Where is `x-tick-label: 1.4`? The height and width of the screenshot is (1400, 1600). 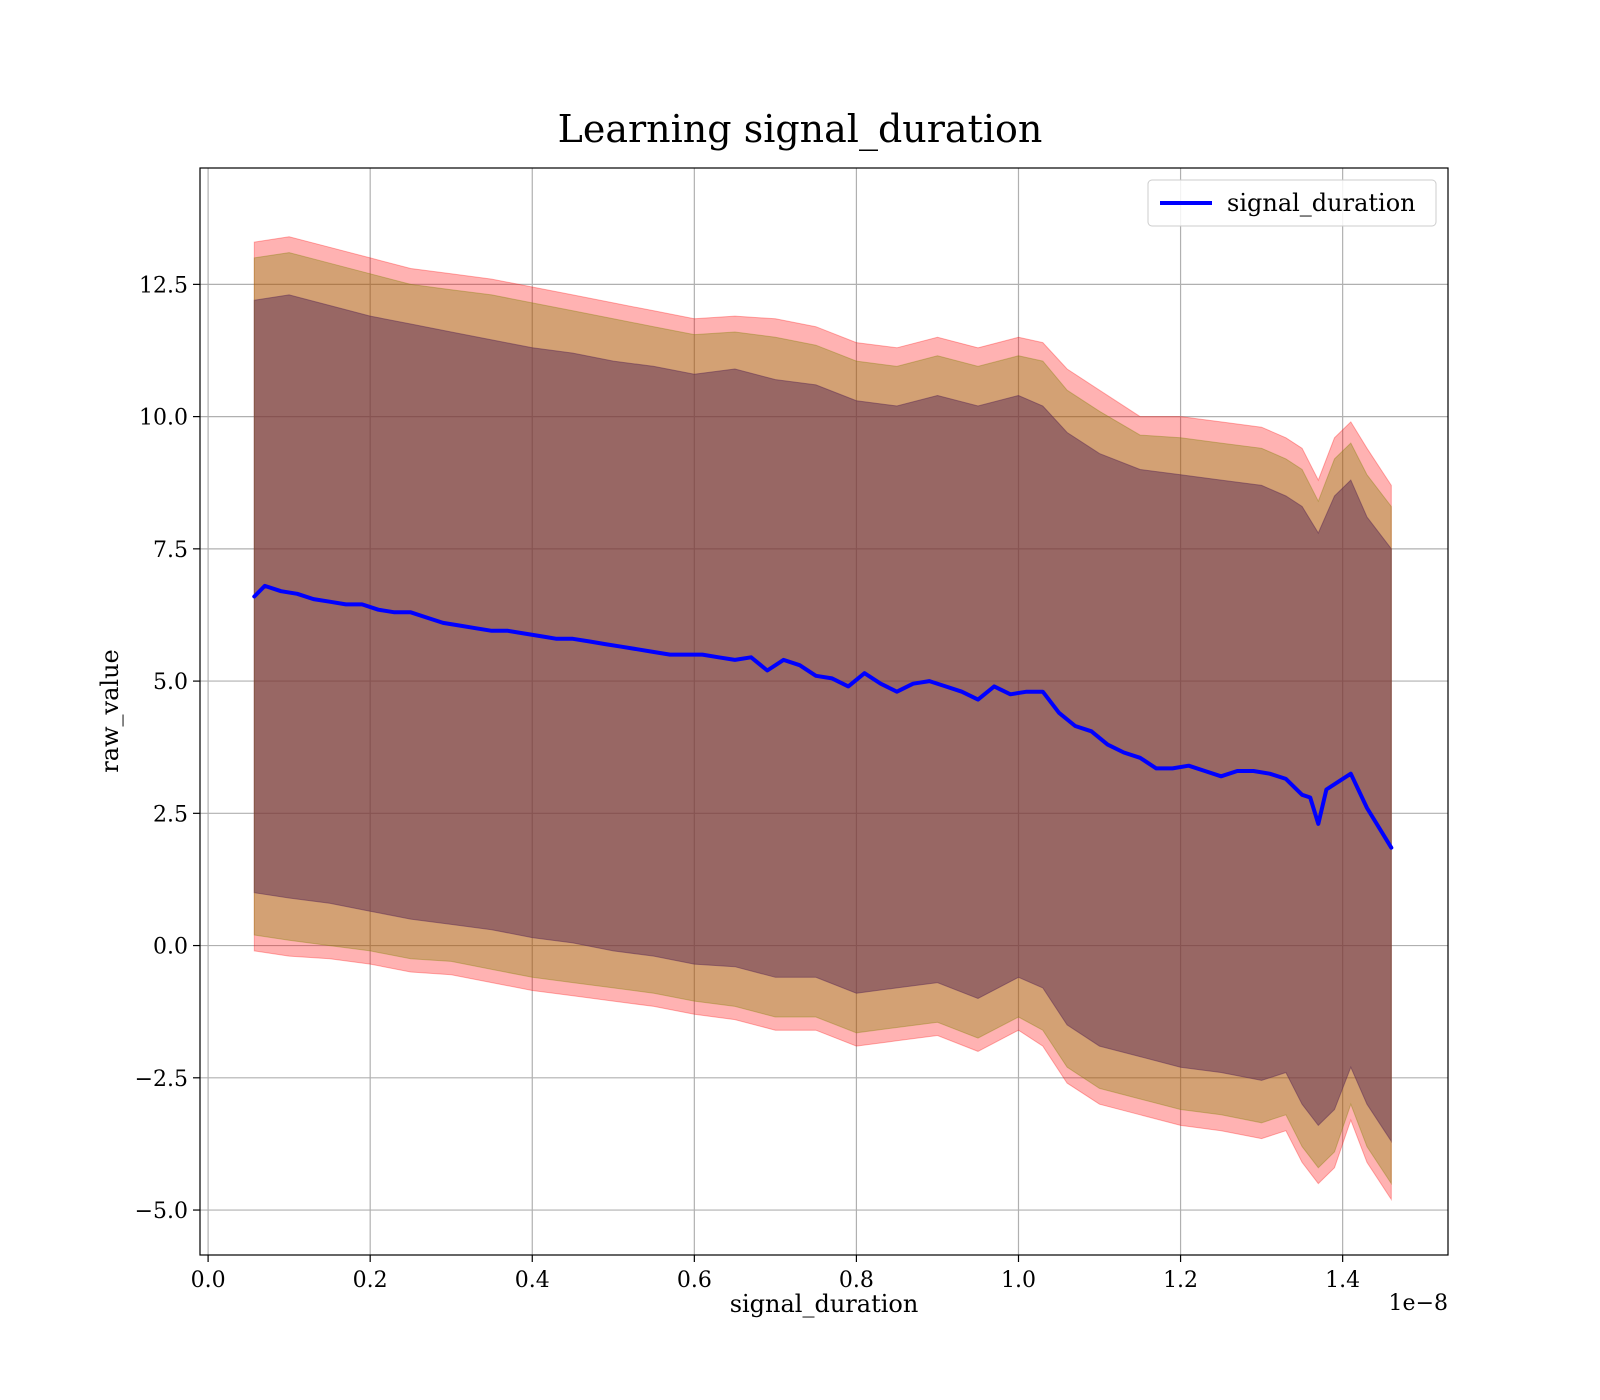
x-tick-label: 1.4 is located at coordinates (1342, 1280).